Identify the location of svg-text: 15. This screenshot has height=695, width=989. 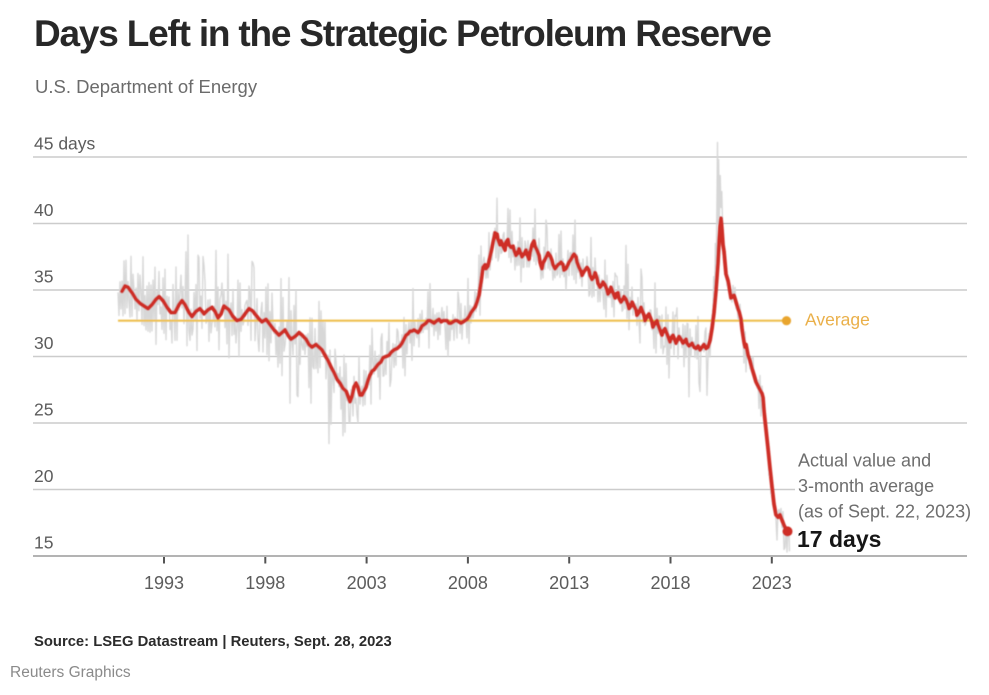
(43, 543).